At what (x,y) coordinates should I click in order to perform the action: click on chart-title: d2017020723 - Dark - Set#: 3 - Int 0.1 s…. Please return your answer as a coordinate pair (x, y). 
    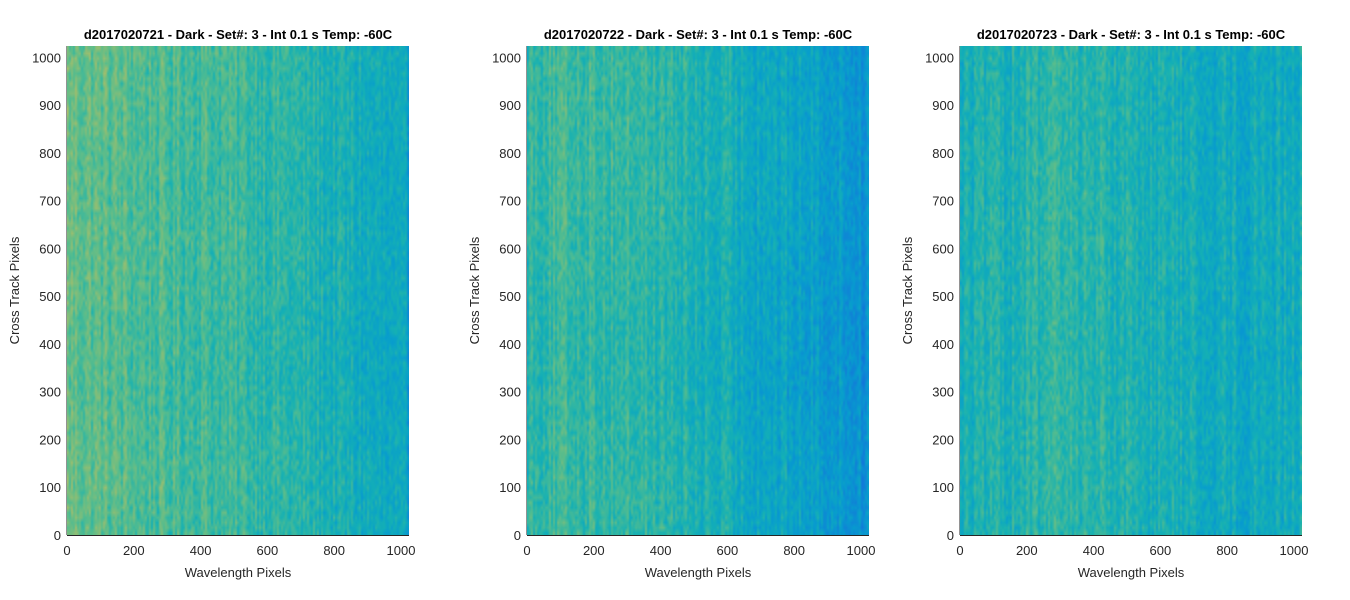
    Looking at the image, I should click on (1131, 34).